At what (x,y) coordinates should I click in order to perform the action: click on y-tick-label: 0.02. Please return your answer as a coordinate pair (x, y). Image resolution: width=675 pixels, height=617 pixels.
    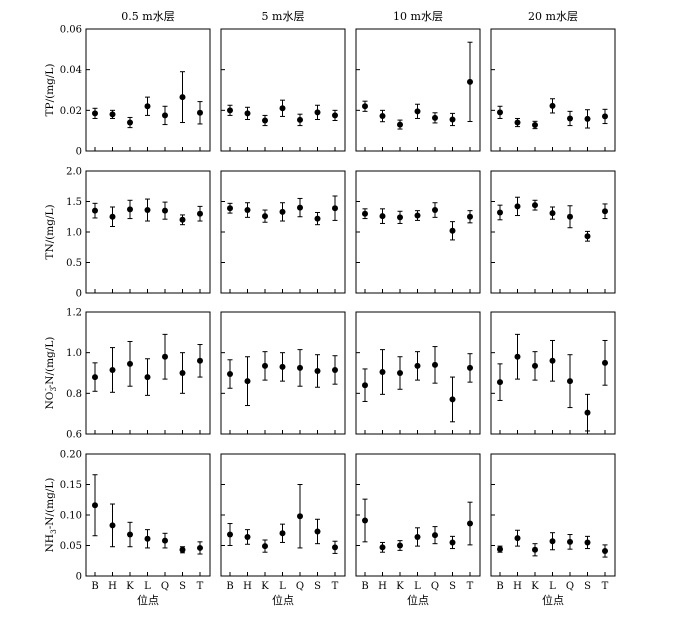
    Looking at the image, I should click on (71, 111).